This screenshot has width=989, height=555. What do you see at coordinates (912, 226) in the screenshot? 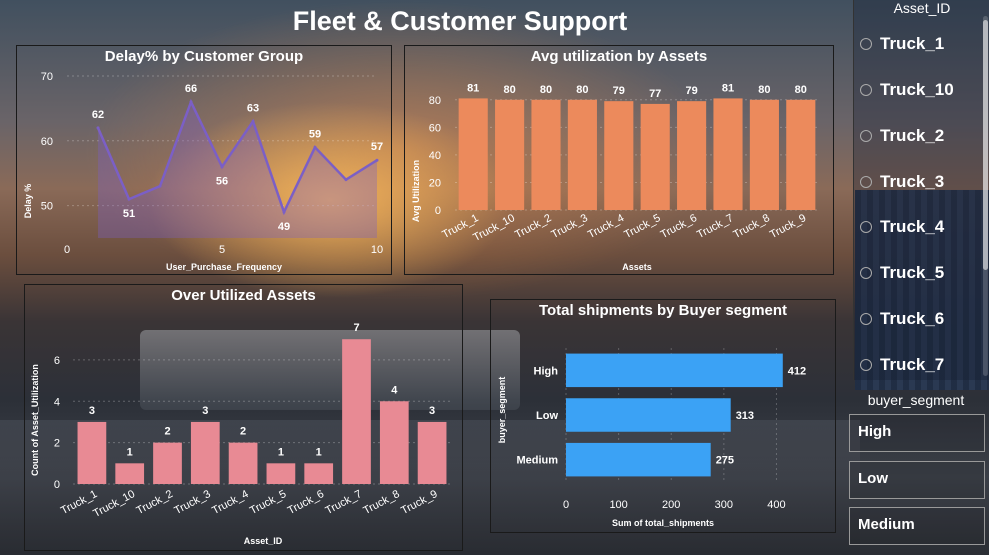
I see `asset-slicer-item-label: Truck_4` at bounding box center [912, 226].